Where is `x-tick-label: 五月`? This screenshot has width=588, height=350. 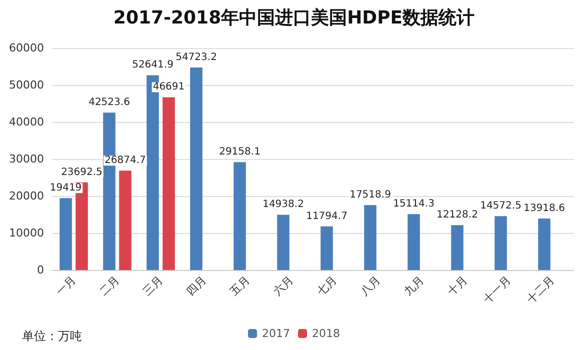
x-tick-label: 五月 is located at coordinates (240, 285).